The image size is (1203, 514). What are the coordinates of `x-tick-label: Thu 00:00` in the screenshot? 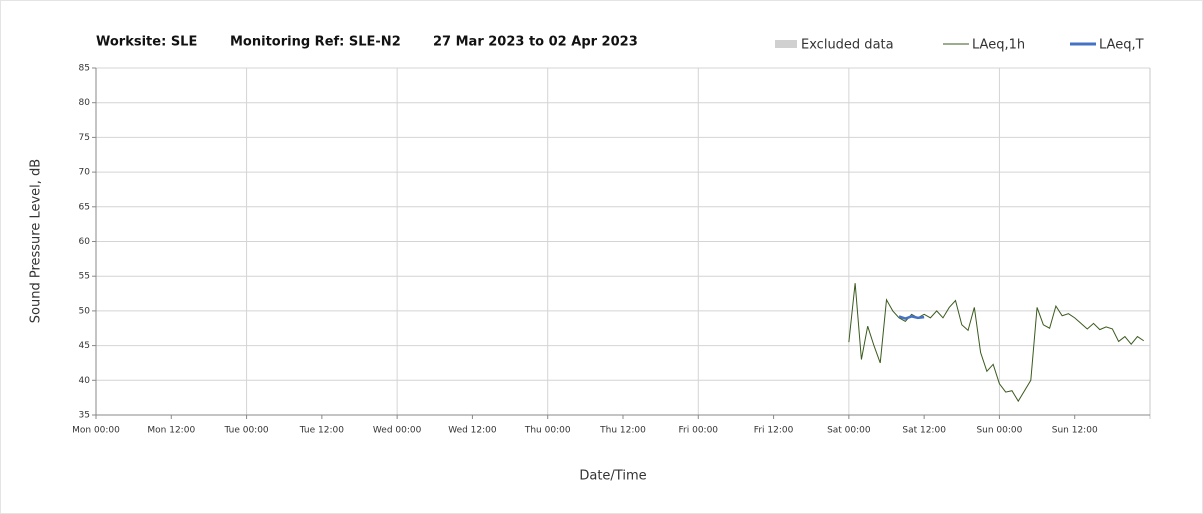 It's located at (547, 431).